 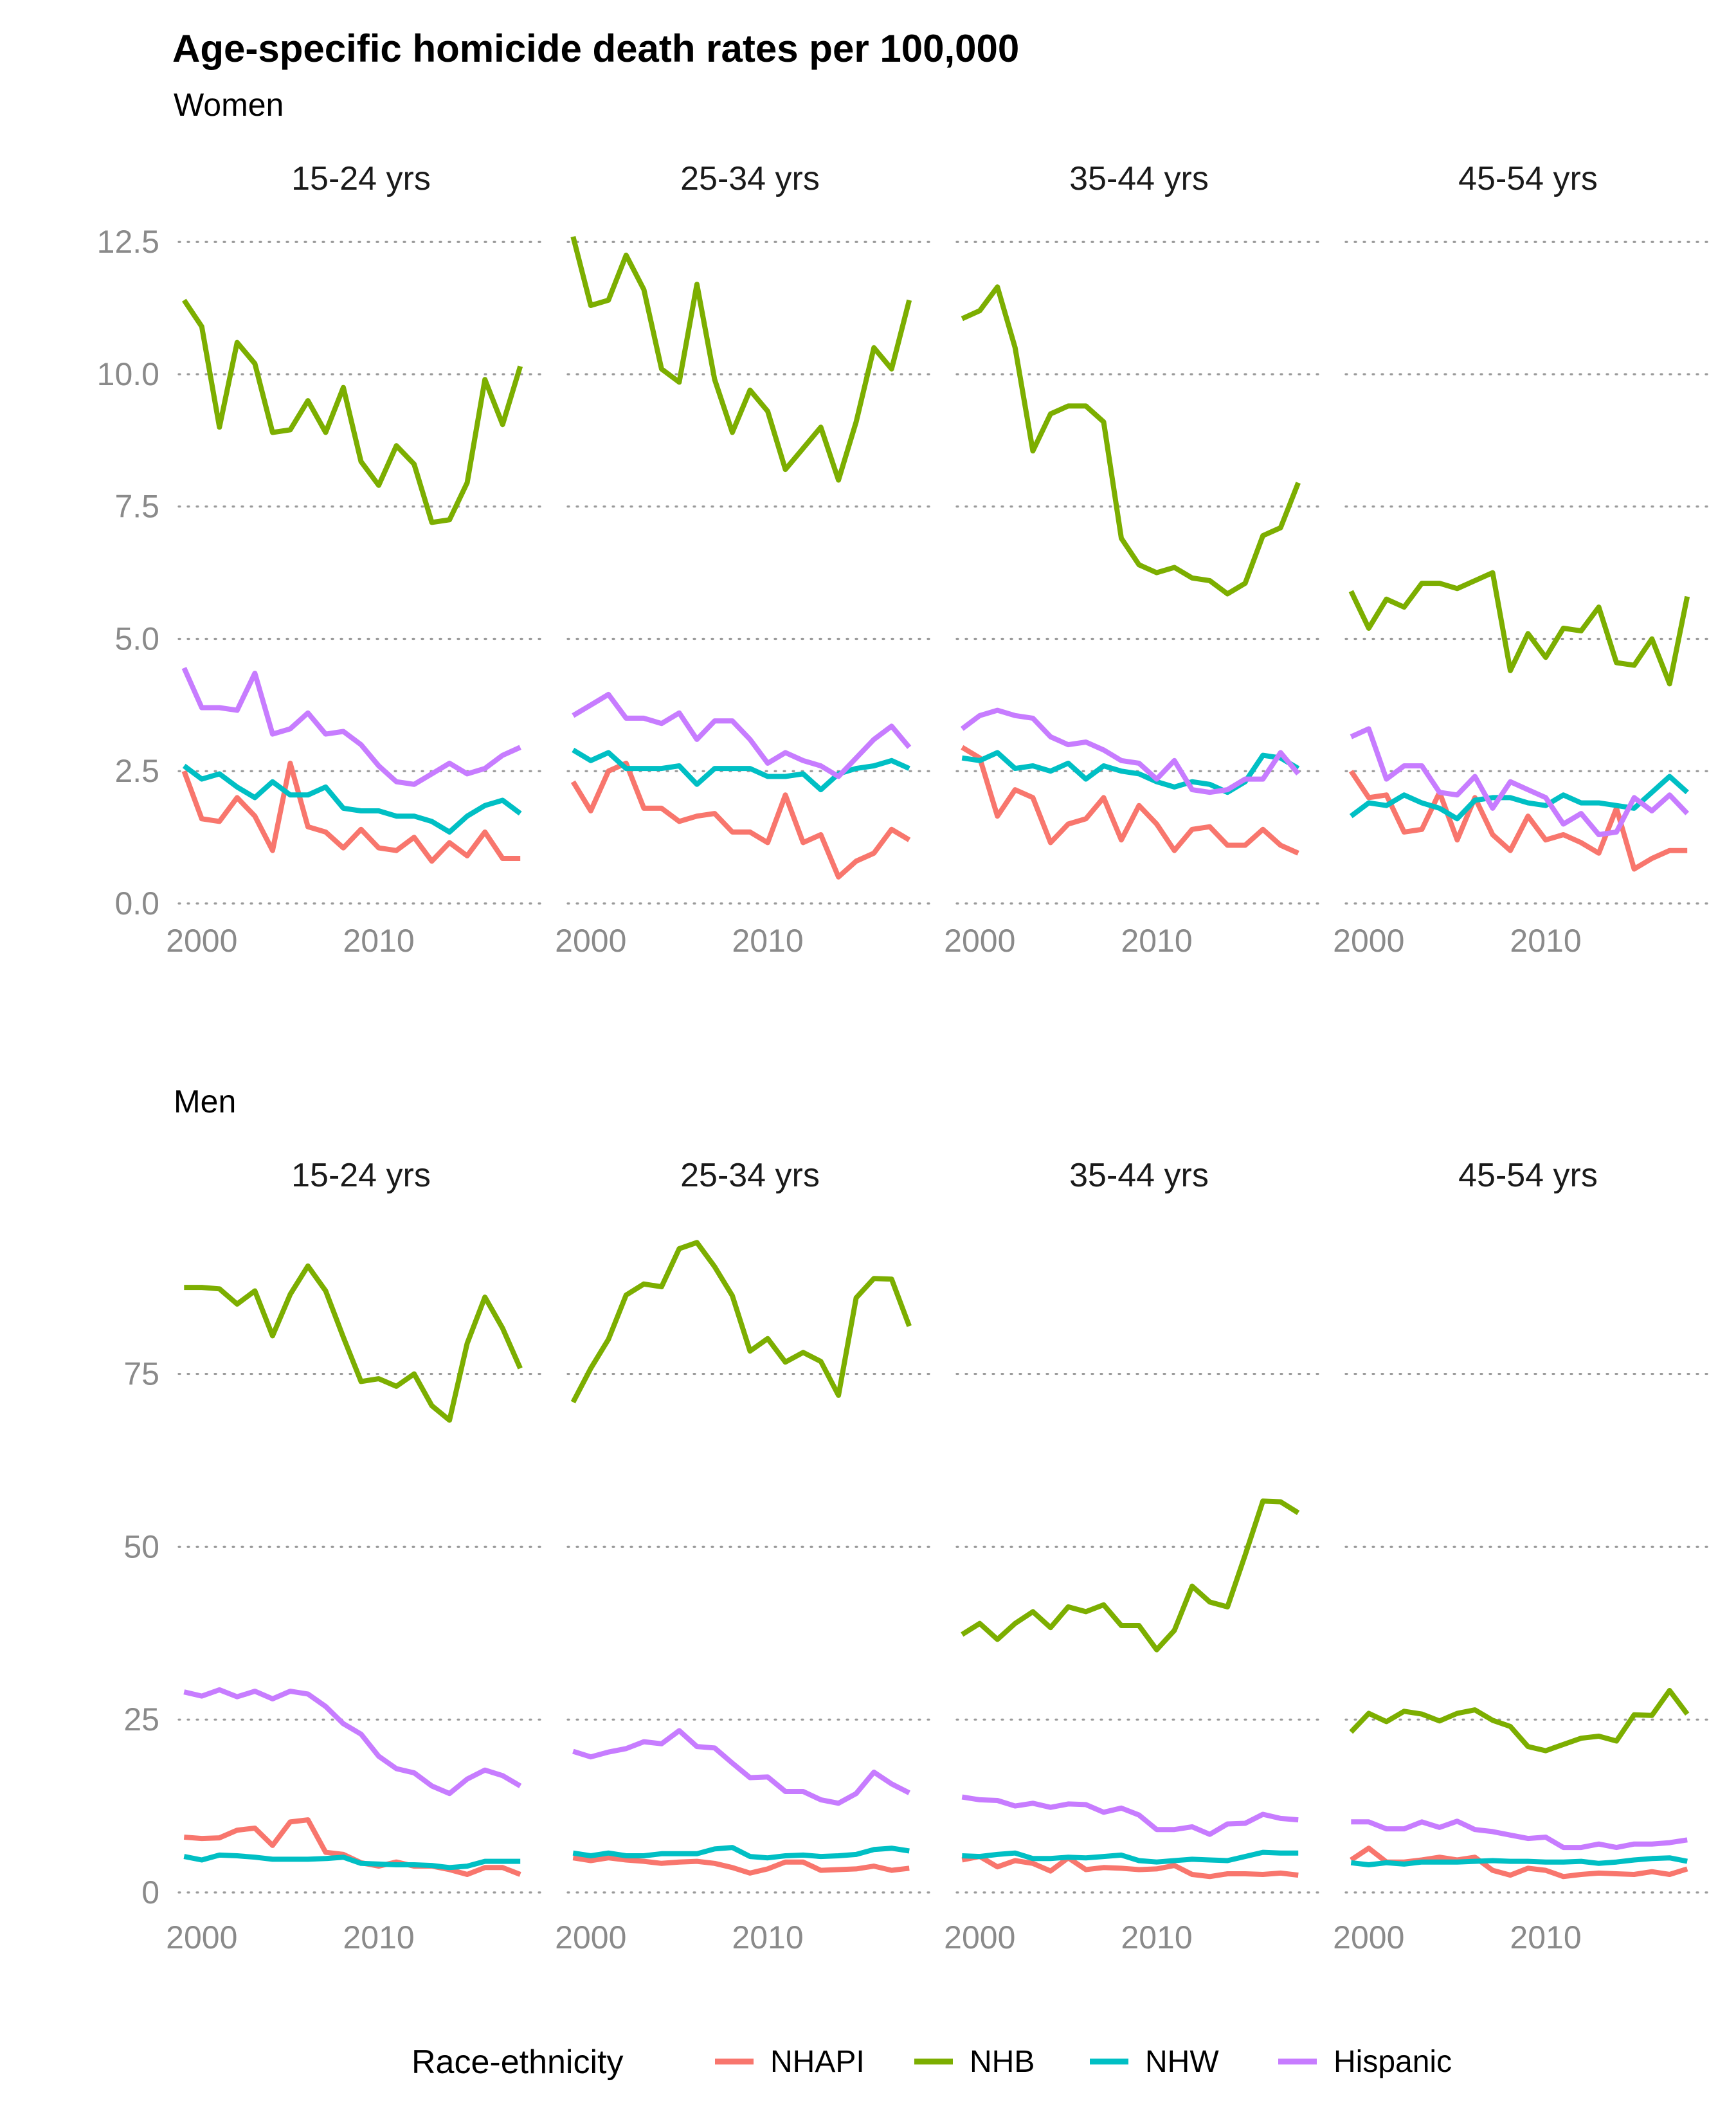 I want to click on legend-item-nhapi: NHAPI, so click(x=790, y=2062).